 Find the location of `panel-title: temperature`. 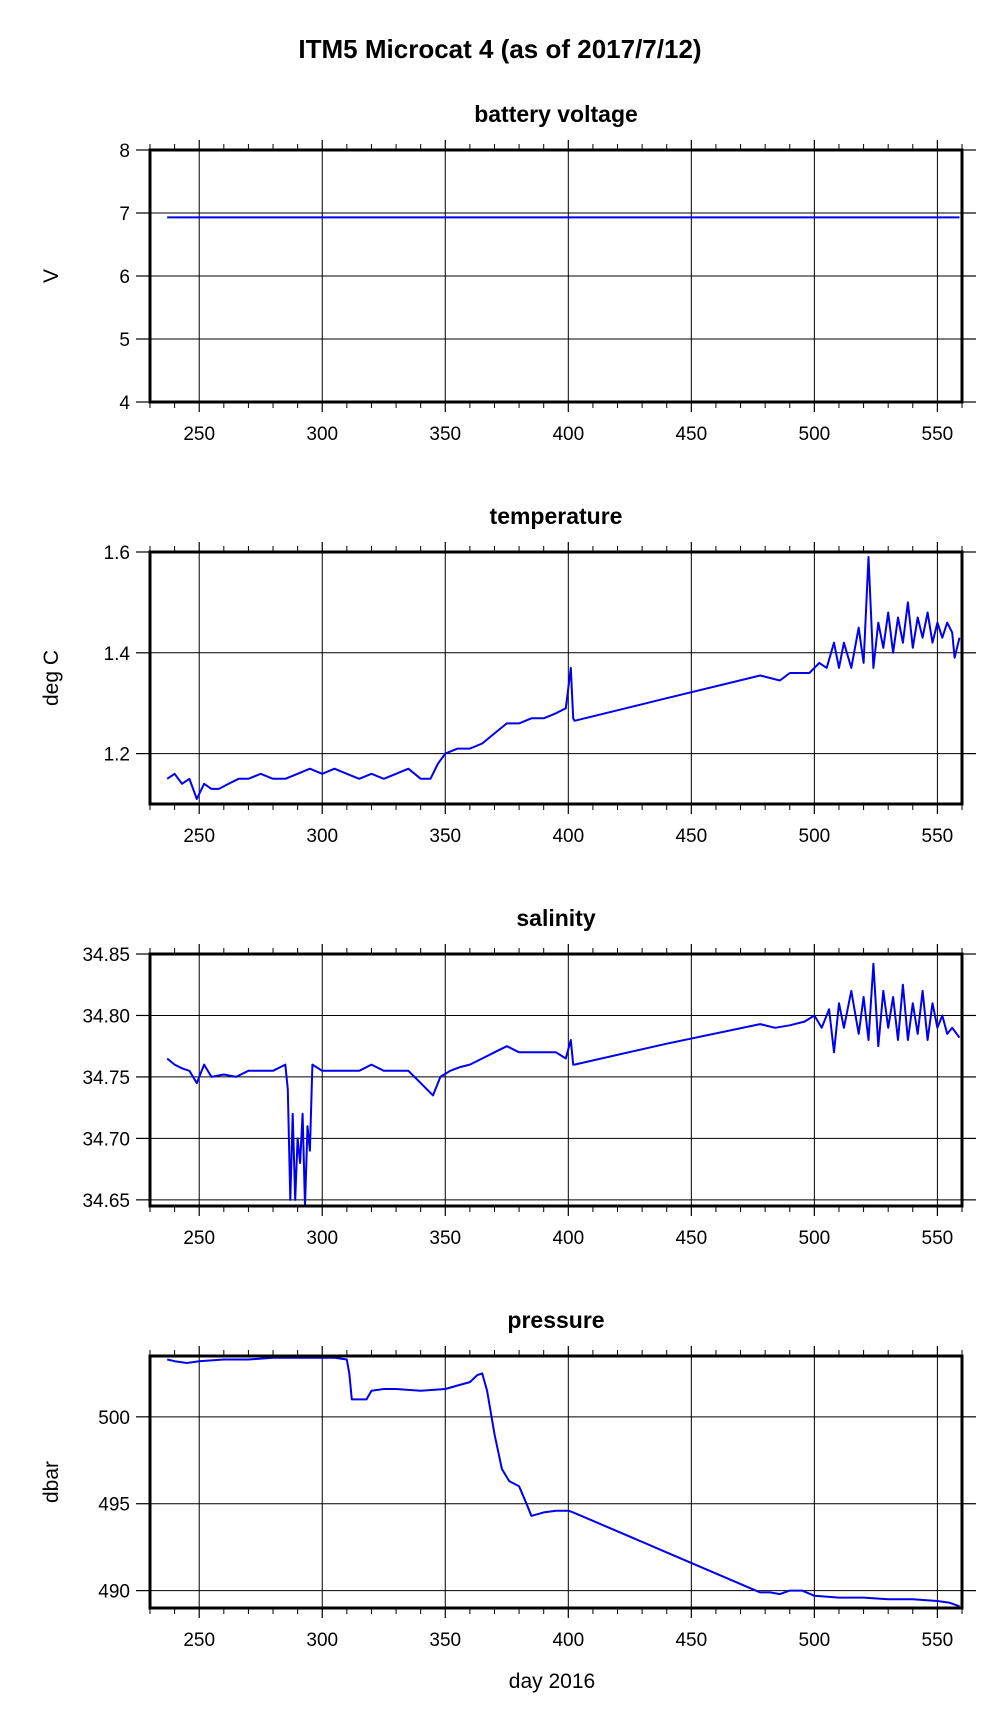

panel-title: temperature is located at coordinates (556, 516).